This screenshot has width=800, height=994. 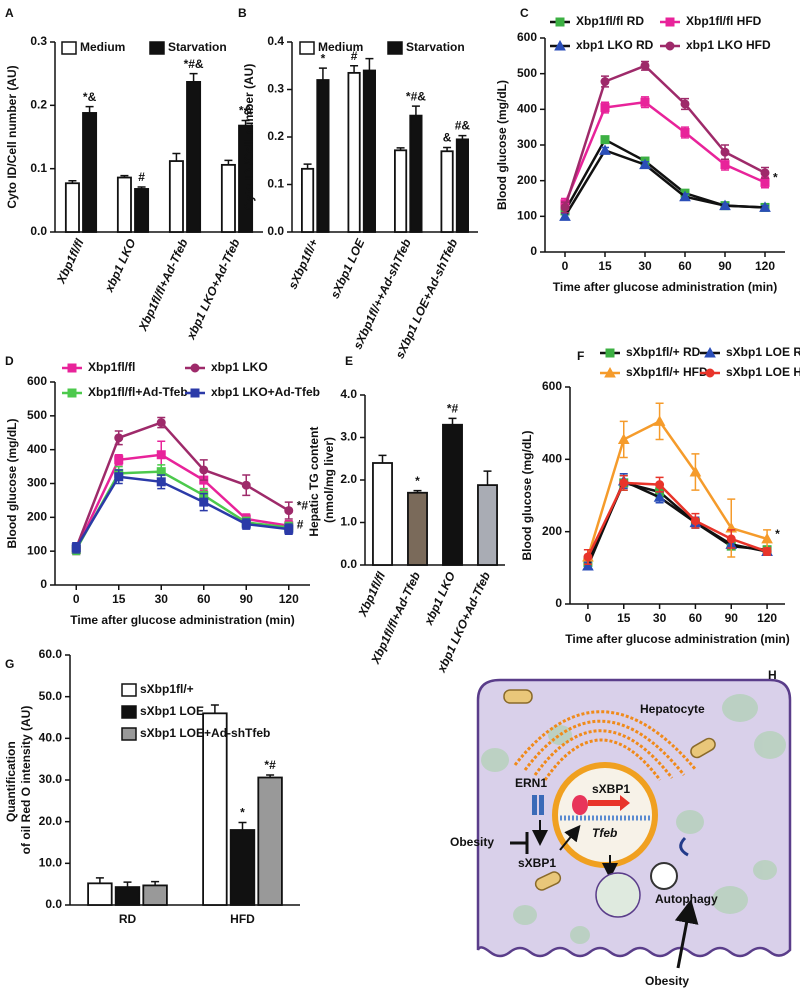 What do you see at coordinates (302, 264) in the screenshot?
I see `x-tick-label: sXbp1fl/+` at bounding box center [302, 264].